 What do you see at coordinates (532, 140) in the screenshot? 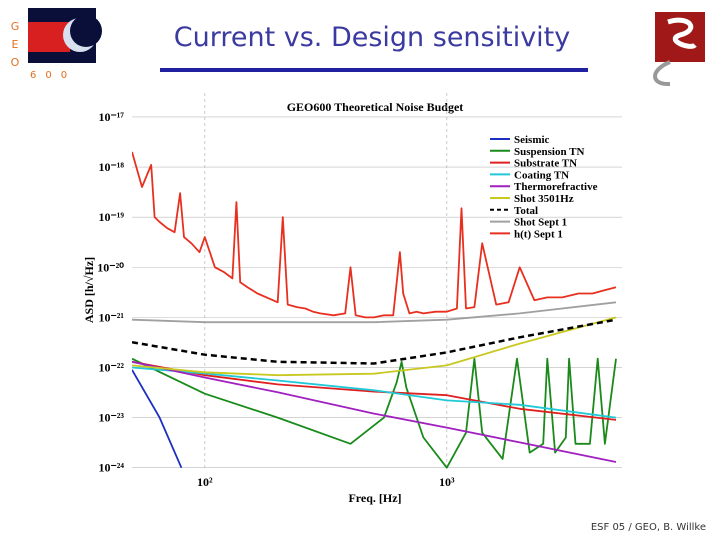
I see `legend-label: Seismic` at bounding box center [532, 140].